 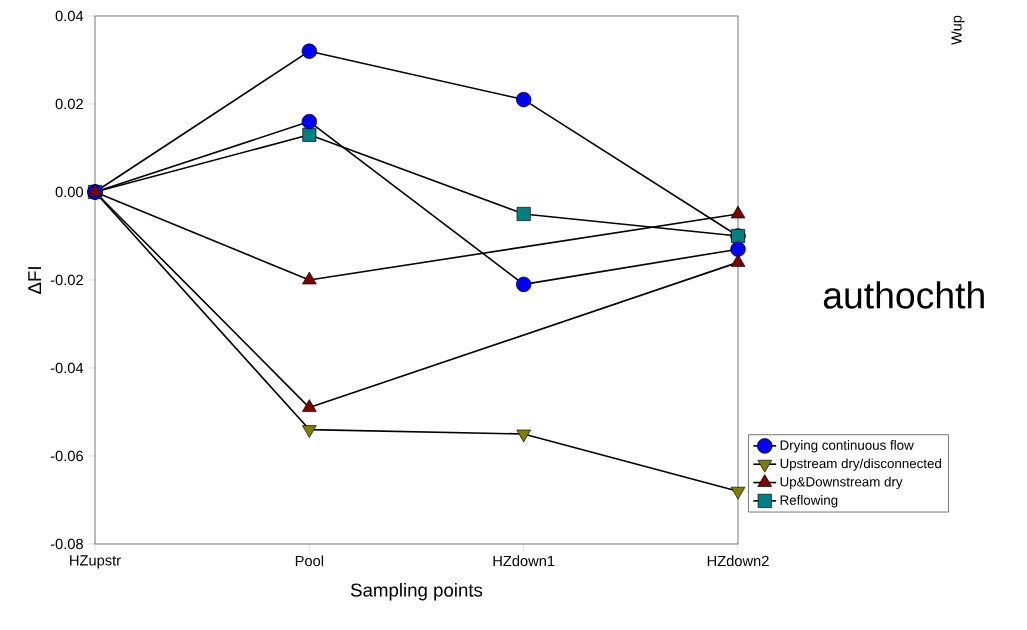 I want to click on y-tick-label: -0.08, so click(x=66, y=544).